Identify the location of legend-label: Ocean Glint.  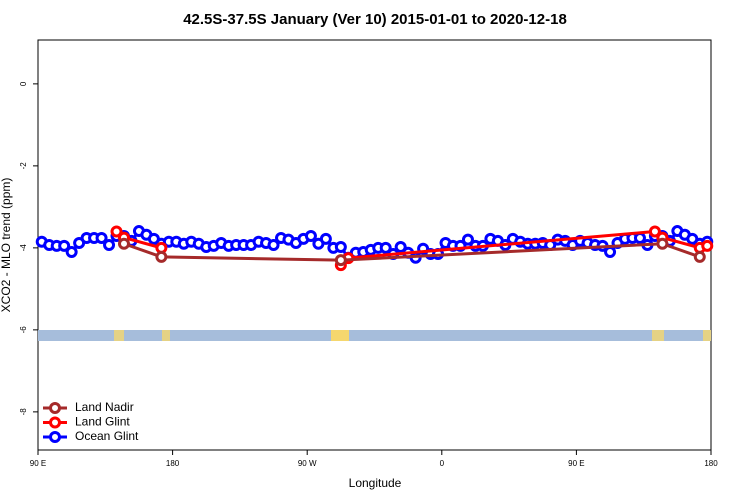
(107, 436).